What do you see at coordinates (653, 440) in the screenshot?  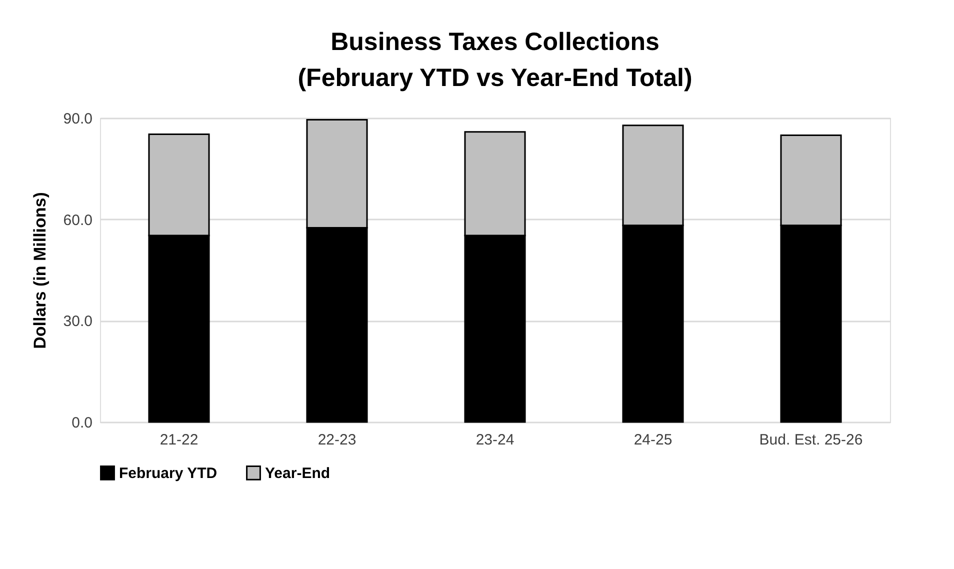 I see `x-tick-label: 24-25` at bounding box center [653, 440].